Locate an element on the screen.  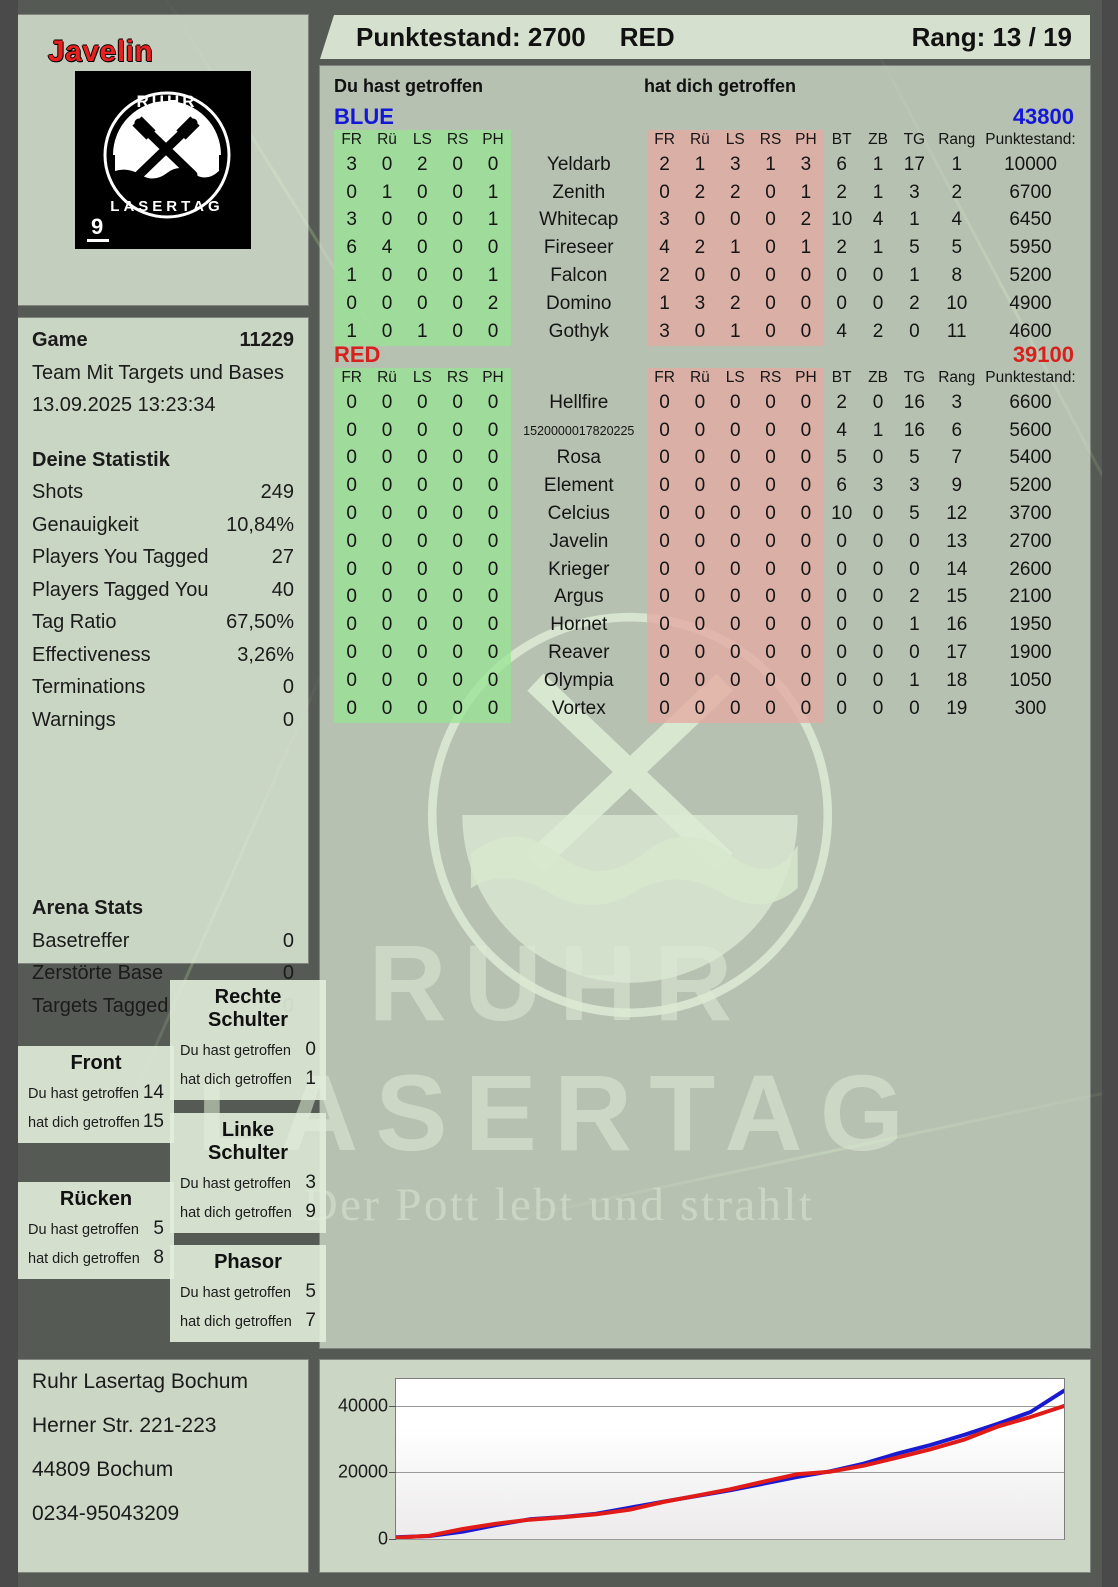
table-row: 0 0 0 0 0 Element 0 0 0 0 0 6 3 3 9 5200 is located at coordinates (707, 486).